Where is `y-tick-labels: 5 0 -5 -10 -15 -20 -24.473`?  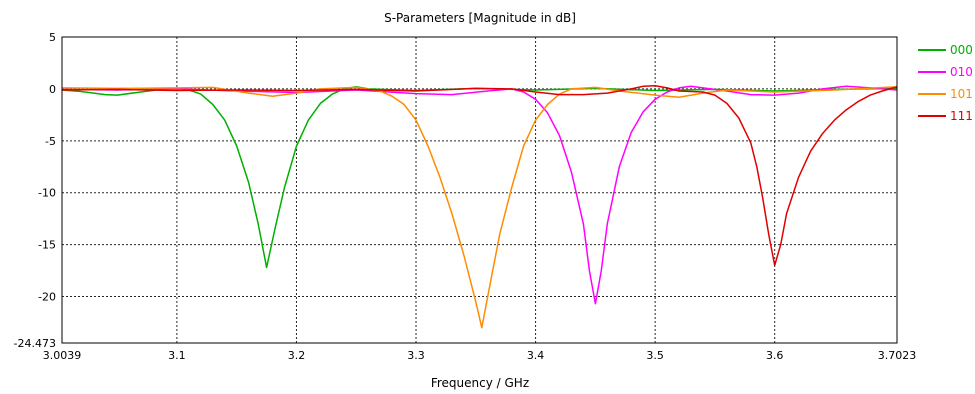
y-tick-labels: 5 0 -5 -10 -15 -20 -24.473 is located at coordinates (35, 190).